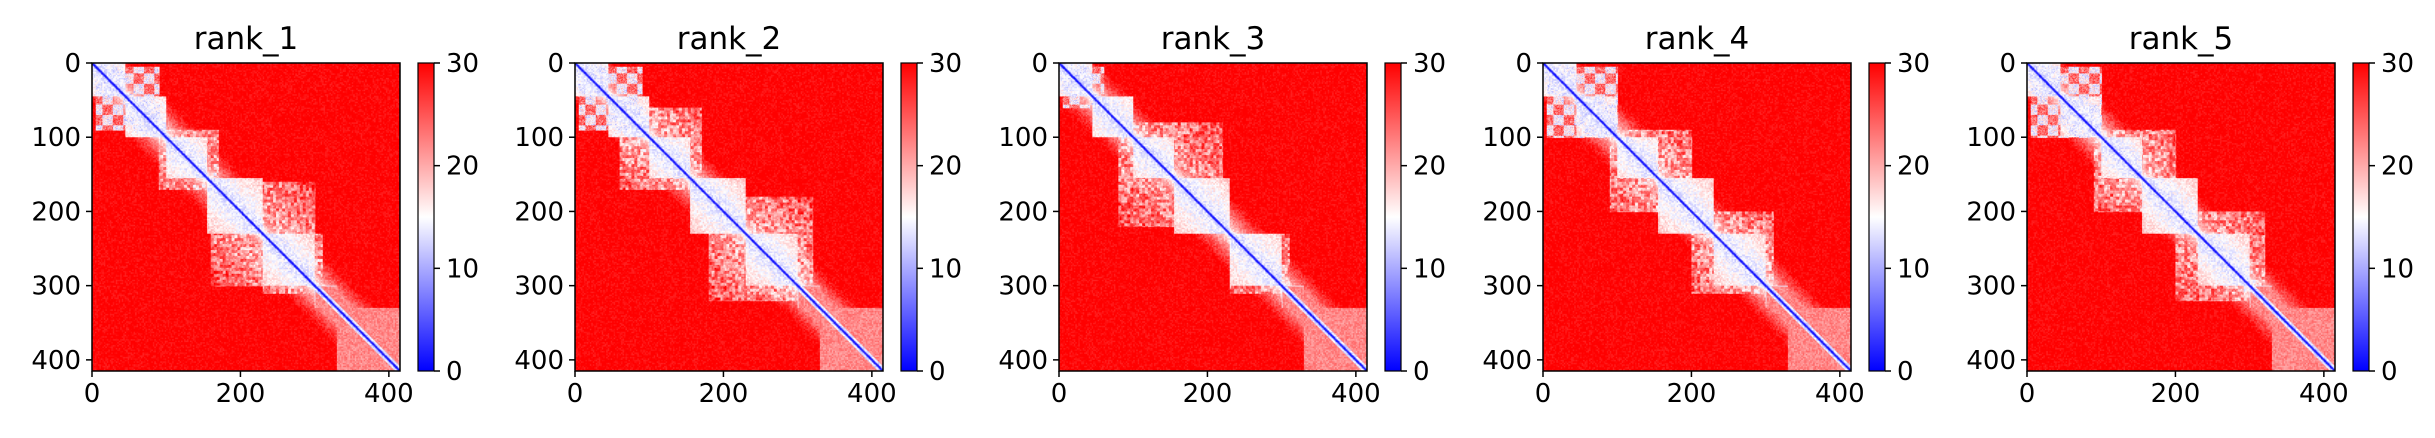  Describe the element at coordinates (1213, 39) in the screenshot. I see `panel-title: rank_3` at that location.